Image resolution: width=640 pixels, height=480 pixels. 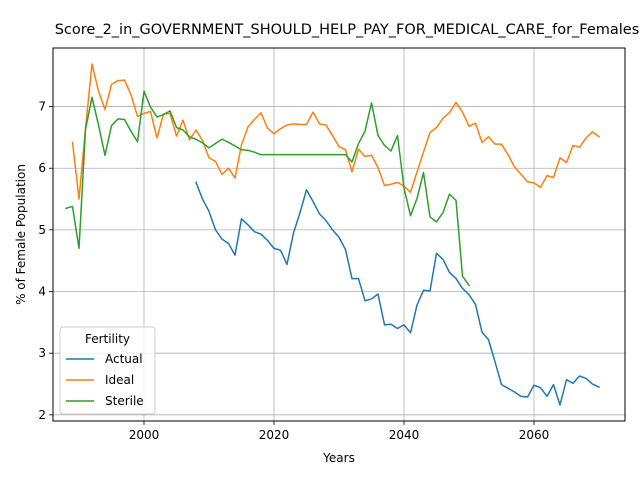 What do you see at coordinates (42, 292) in the screenshot?
I see `y-tick-label: 4` at bounding box center [42, 292].